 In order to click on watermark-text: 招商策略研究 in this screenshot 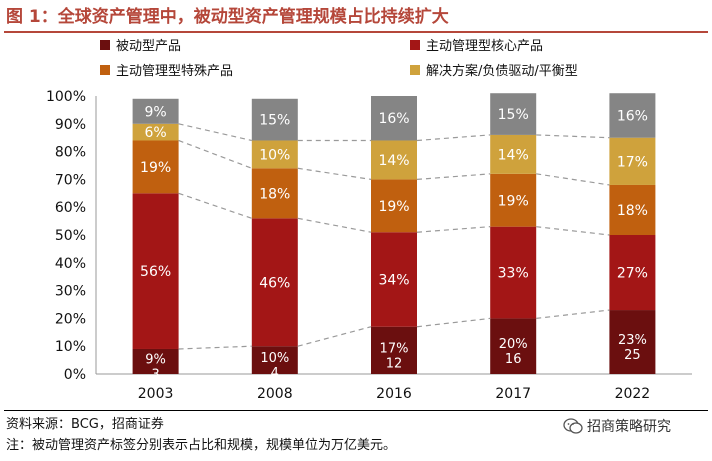, I will do `click(629, 427)`.